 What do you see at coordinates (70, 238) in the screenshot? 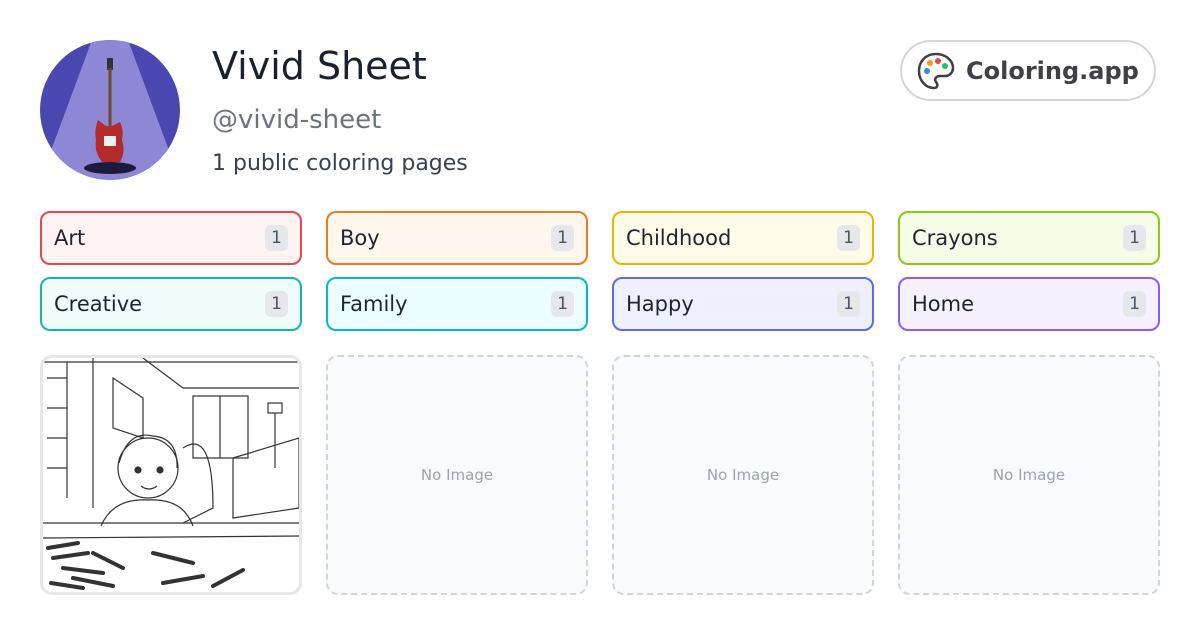
I see `tag-label: Art` at bounding box center [70, 238].